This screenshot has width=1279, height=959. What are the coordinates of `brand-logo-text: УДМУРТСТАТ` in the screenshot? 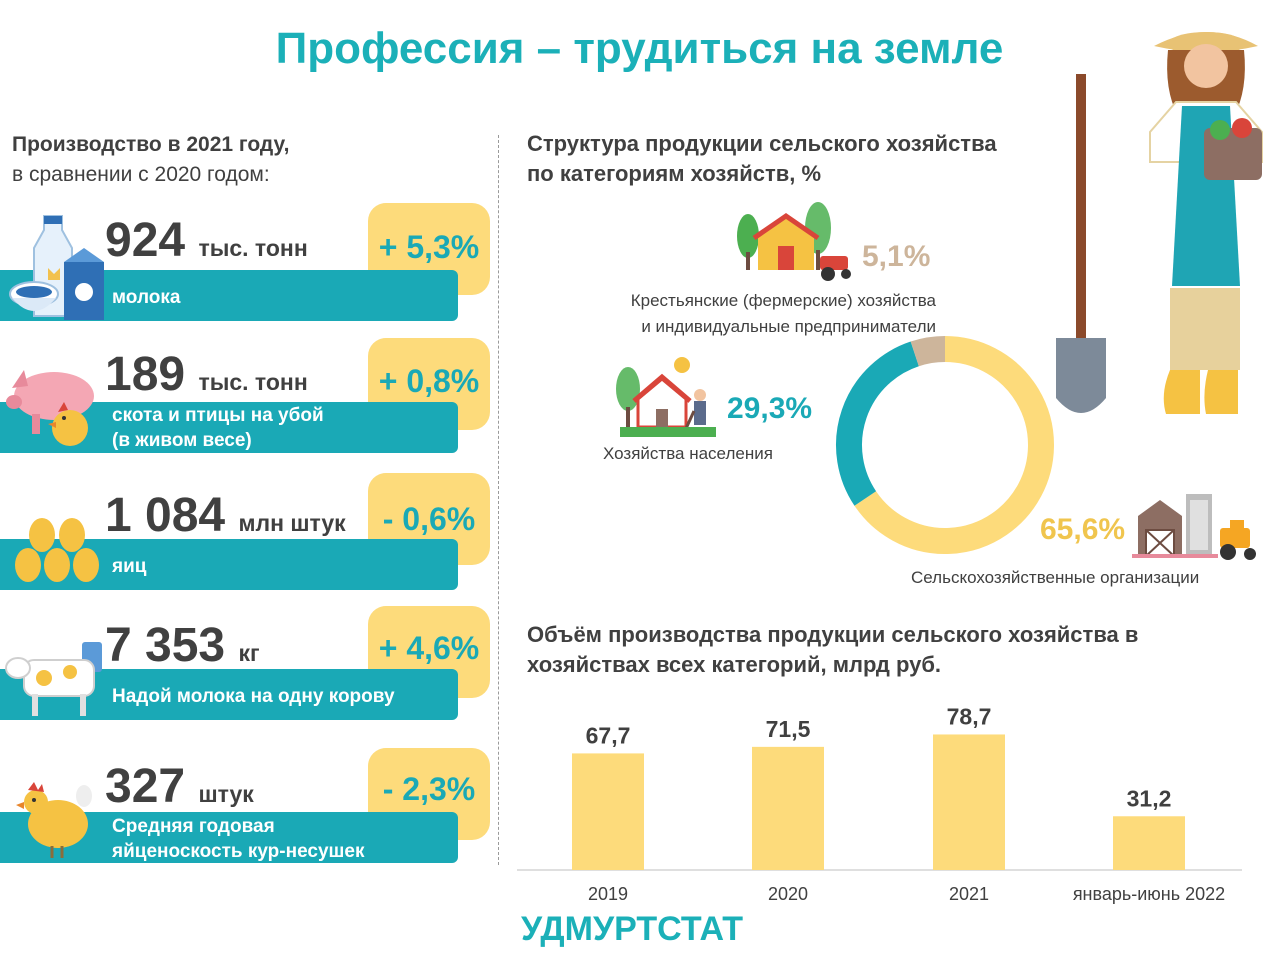 It's located at (632, 929).